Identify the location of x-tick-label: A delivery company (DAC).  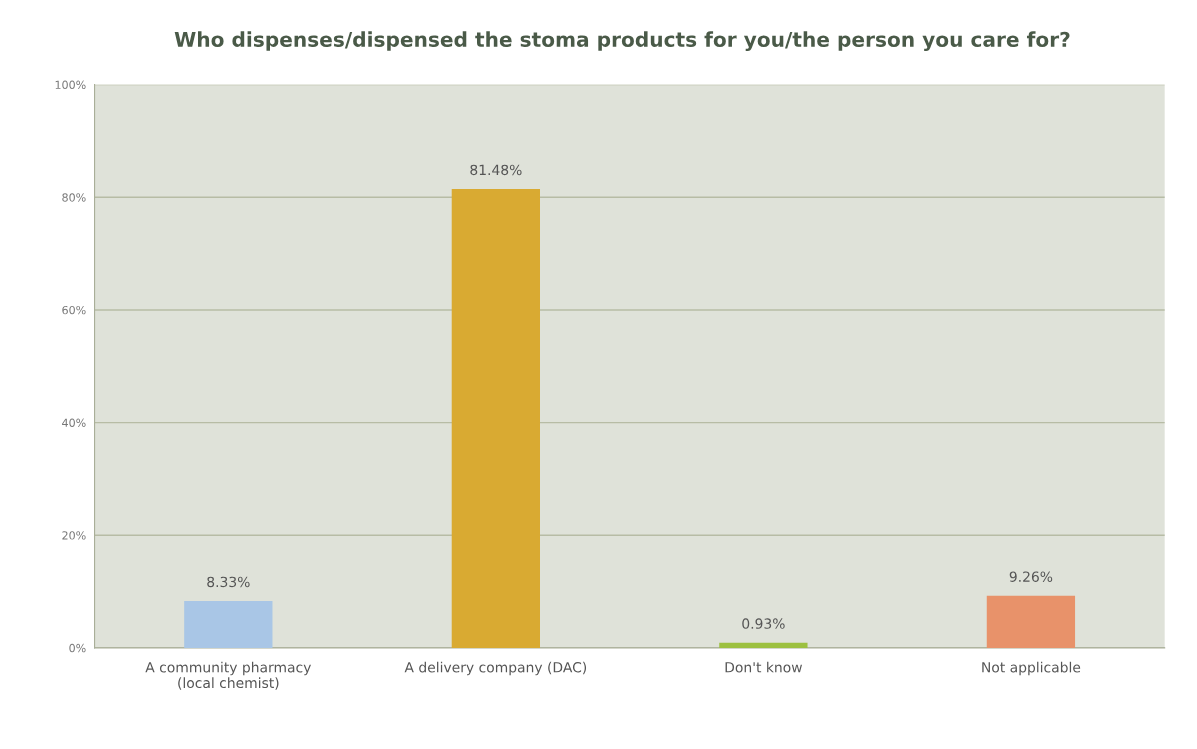
(495, 668).